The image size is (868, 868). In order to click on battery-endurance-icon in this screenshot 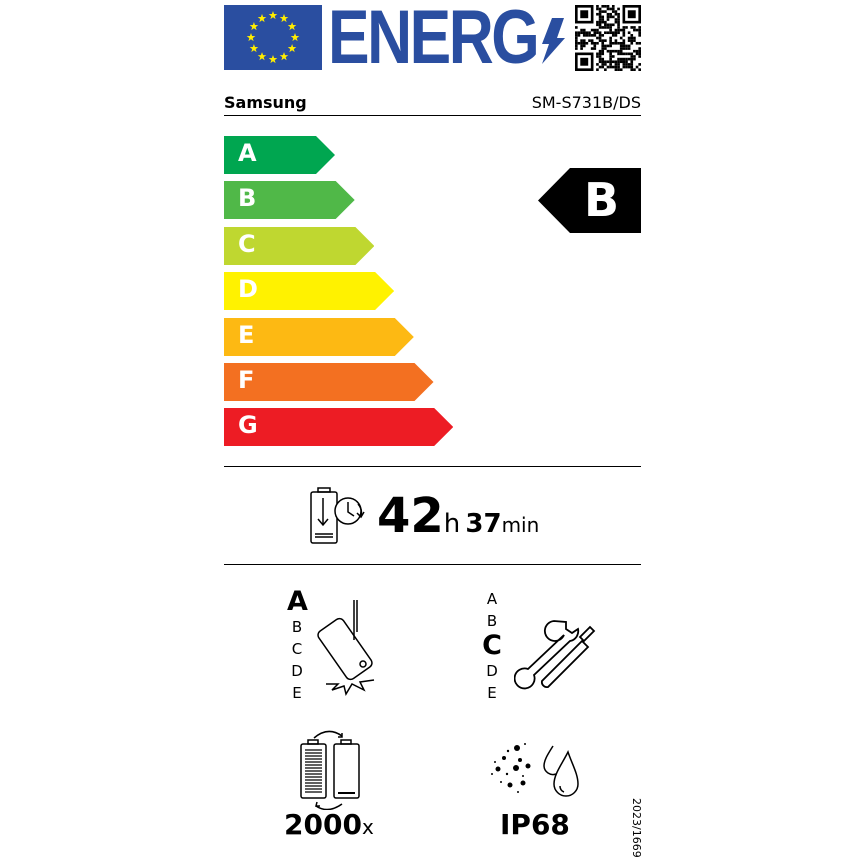, I will do `click(337, 515)`.